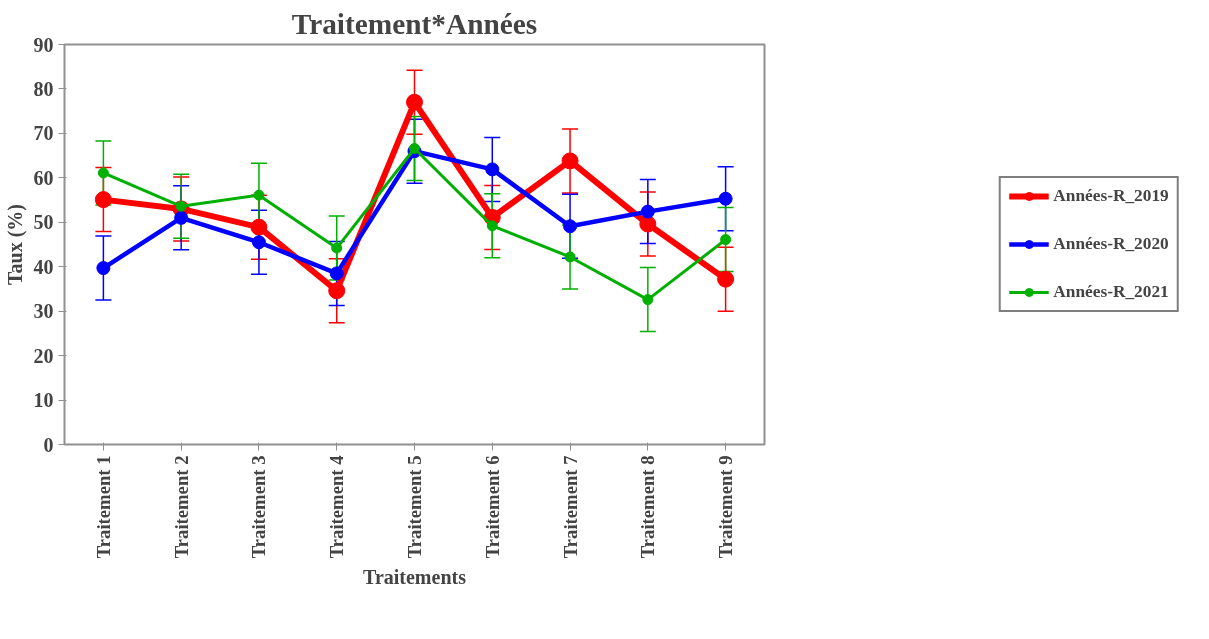  Describe the element at coordinates (43, 222) in the screenshot. I see `y-tick-label: 50` at that location.